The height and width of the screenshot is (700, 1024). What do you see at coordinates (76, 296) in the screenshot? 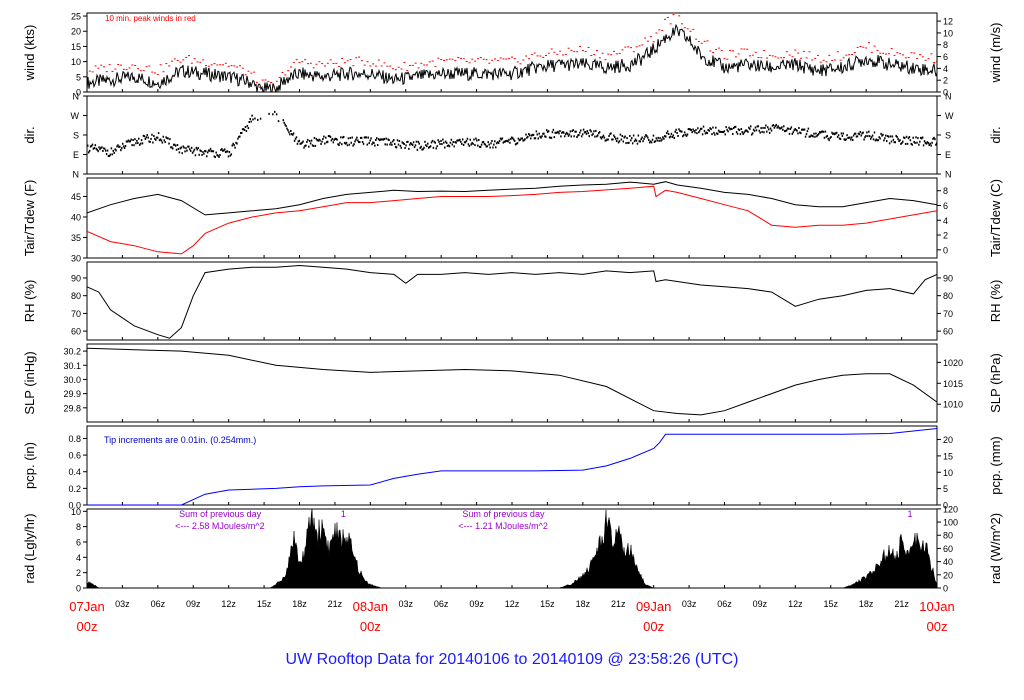
I see `y-tick-label-left: 80` at bounding box center [76, 296].